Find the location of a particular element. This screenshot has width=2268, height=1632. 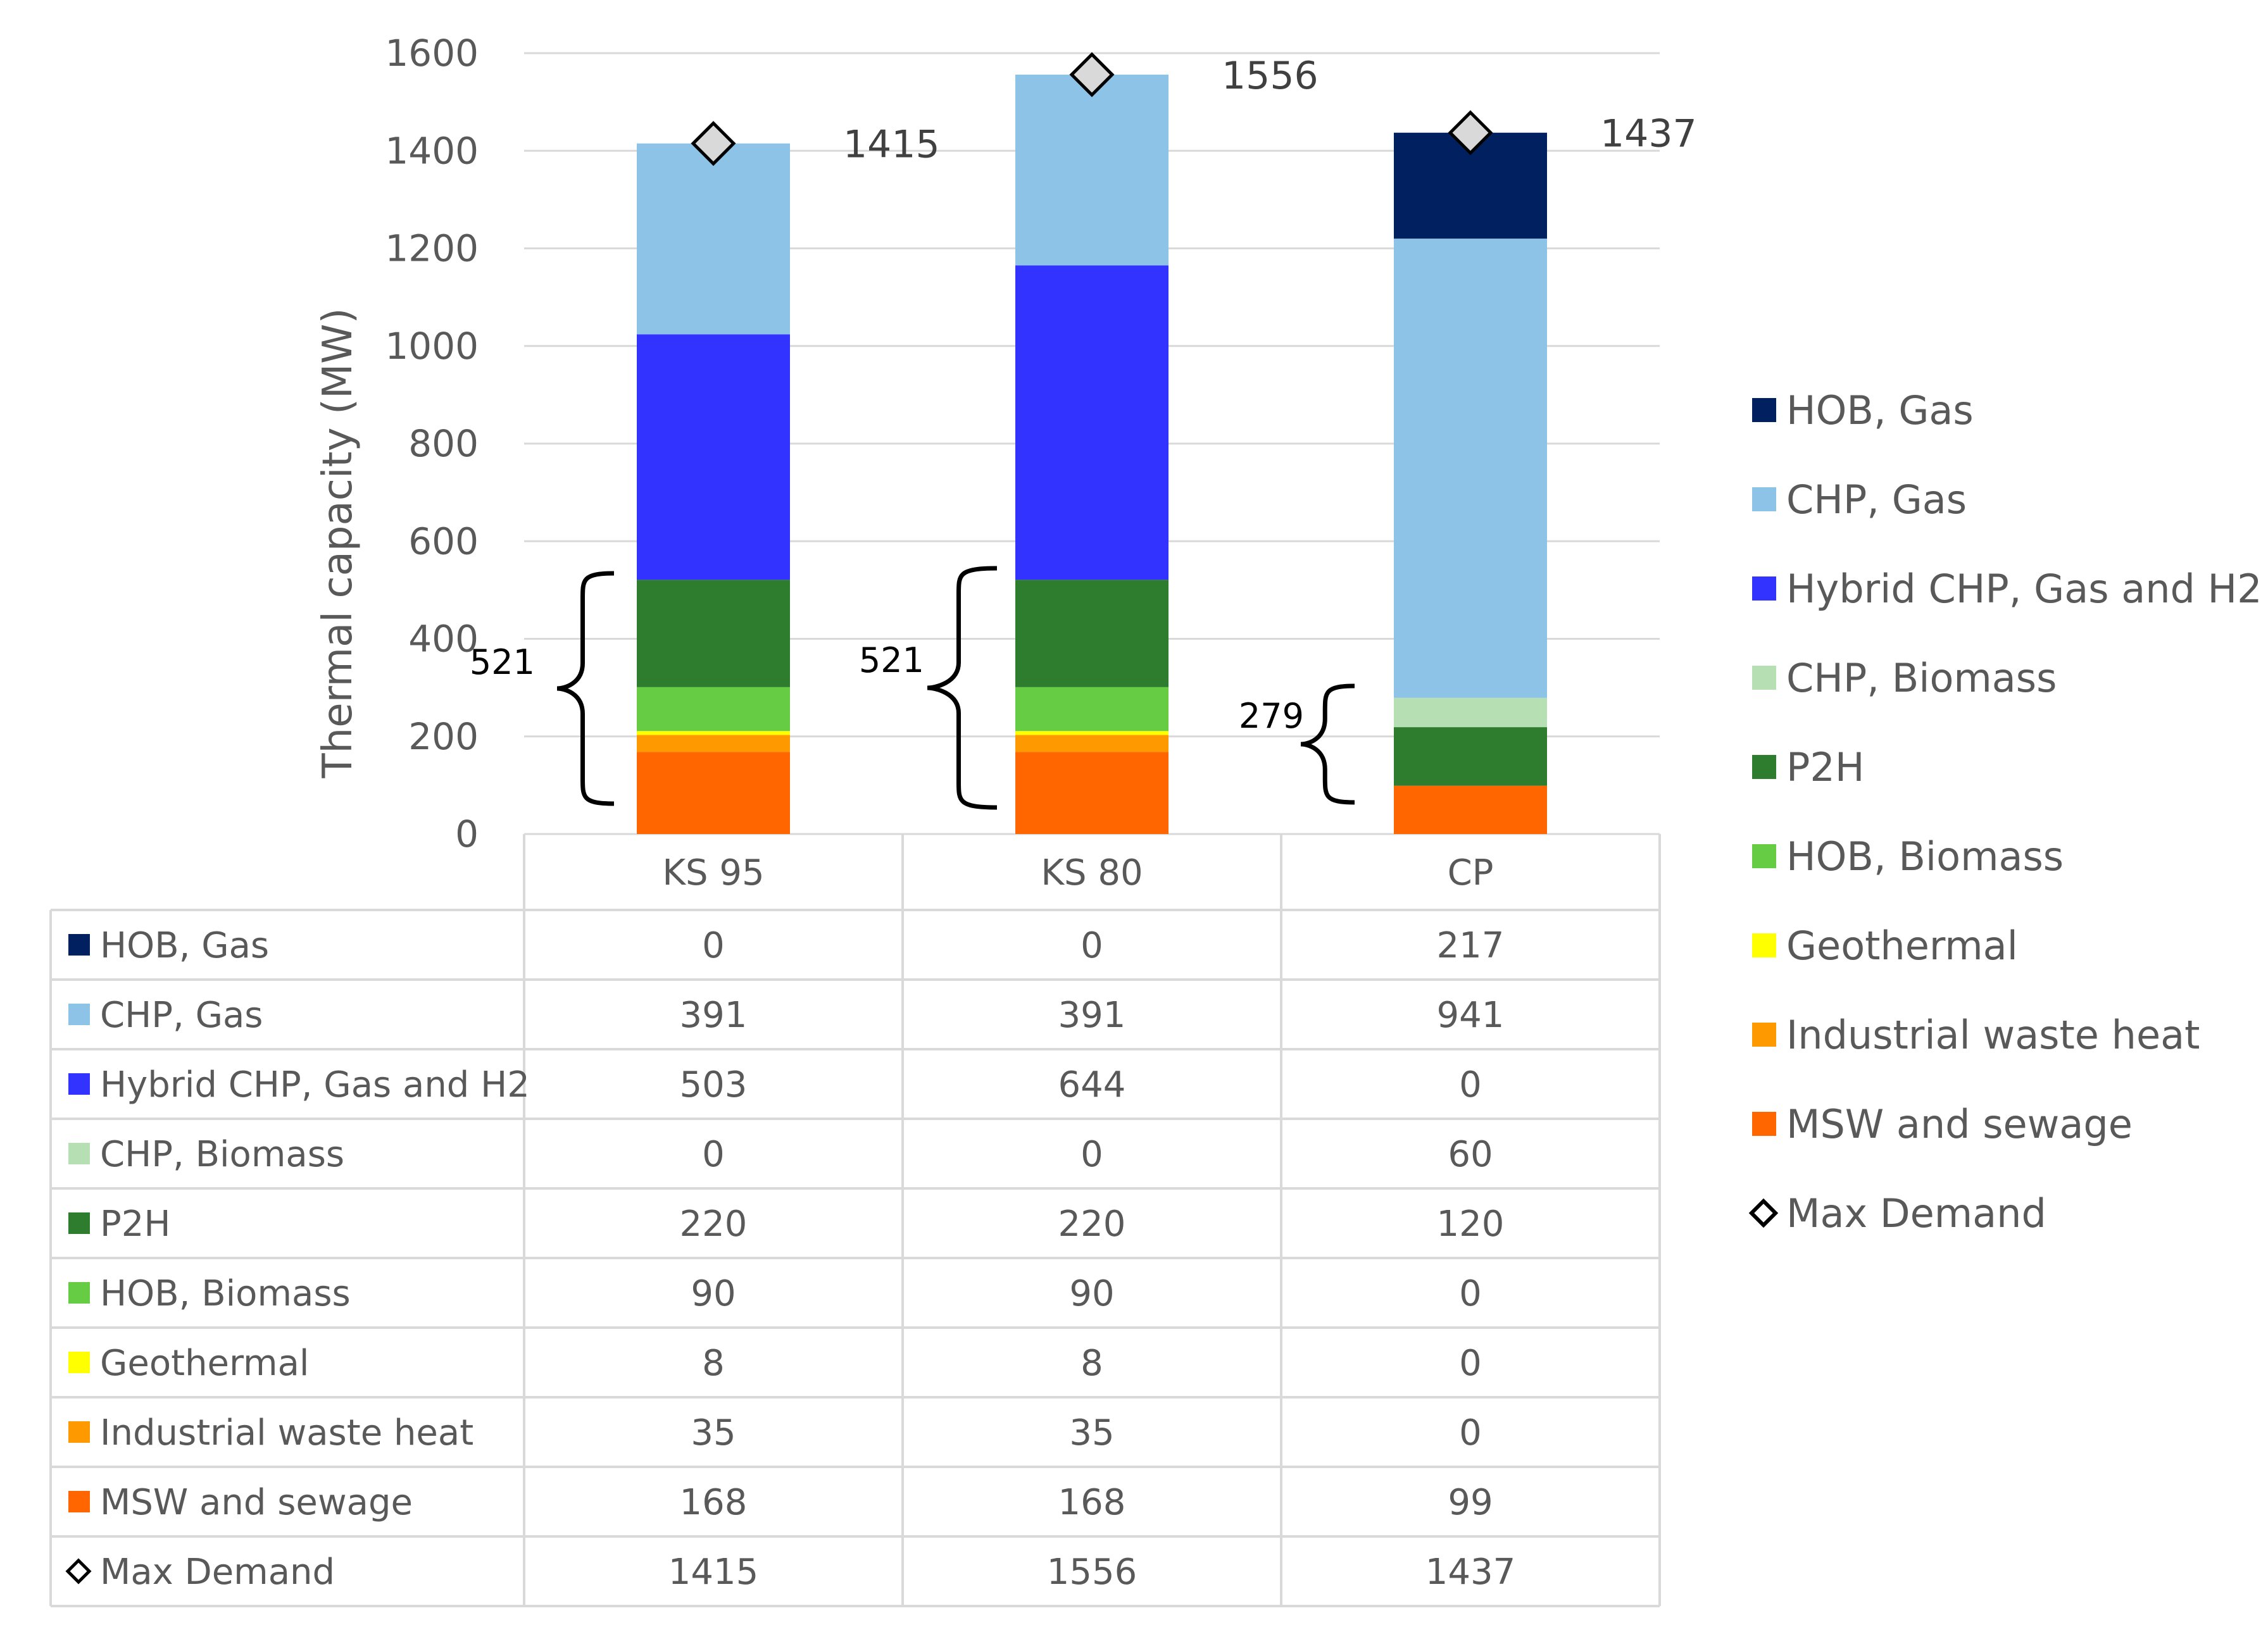

legend-item-p2h: P2H is located at coordinates (1825, 767).